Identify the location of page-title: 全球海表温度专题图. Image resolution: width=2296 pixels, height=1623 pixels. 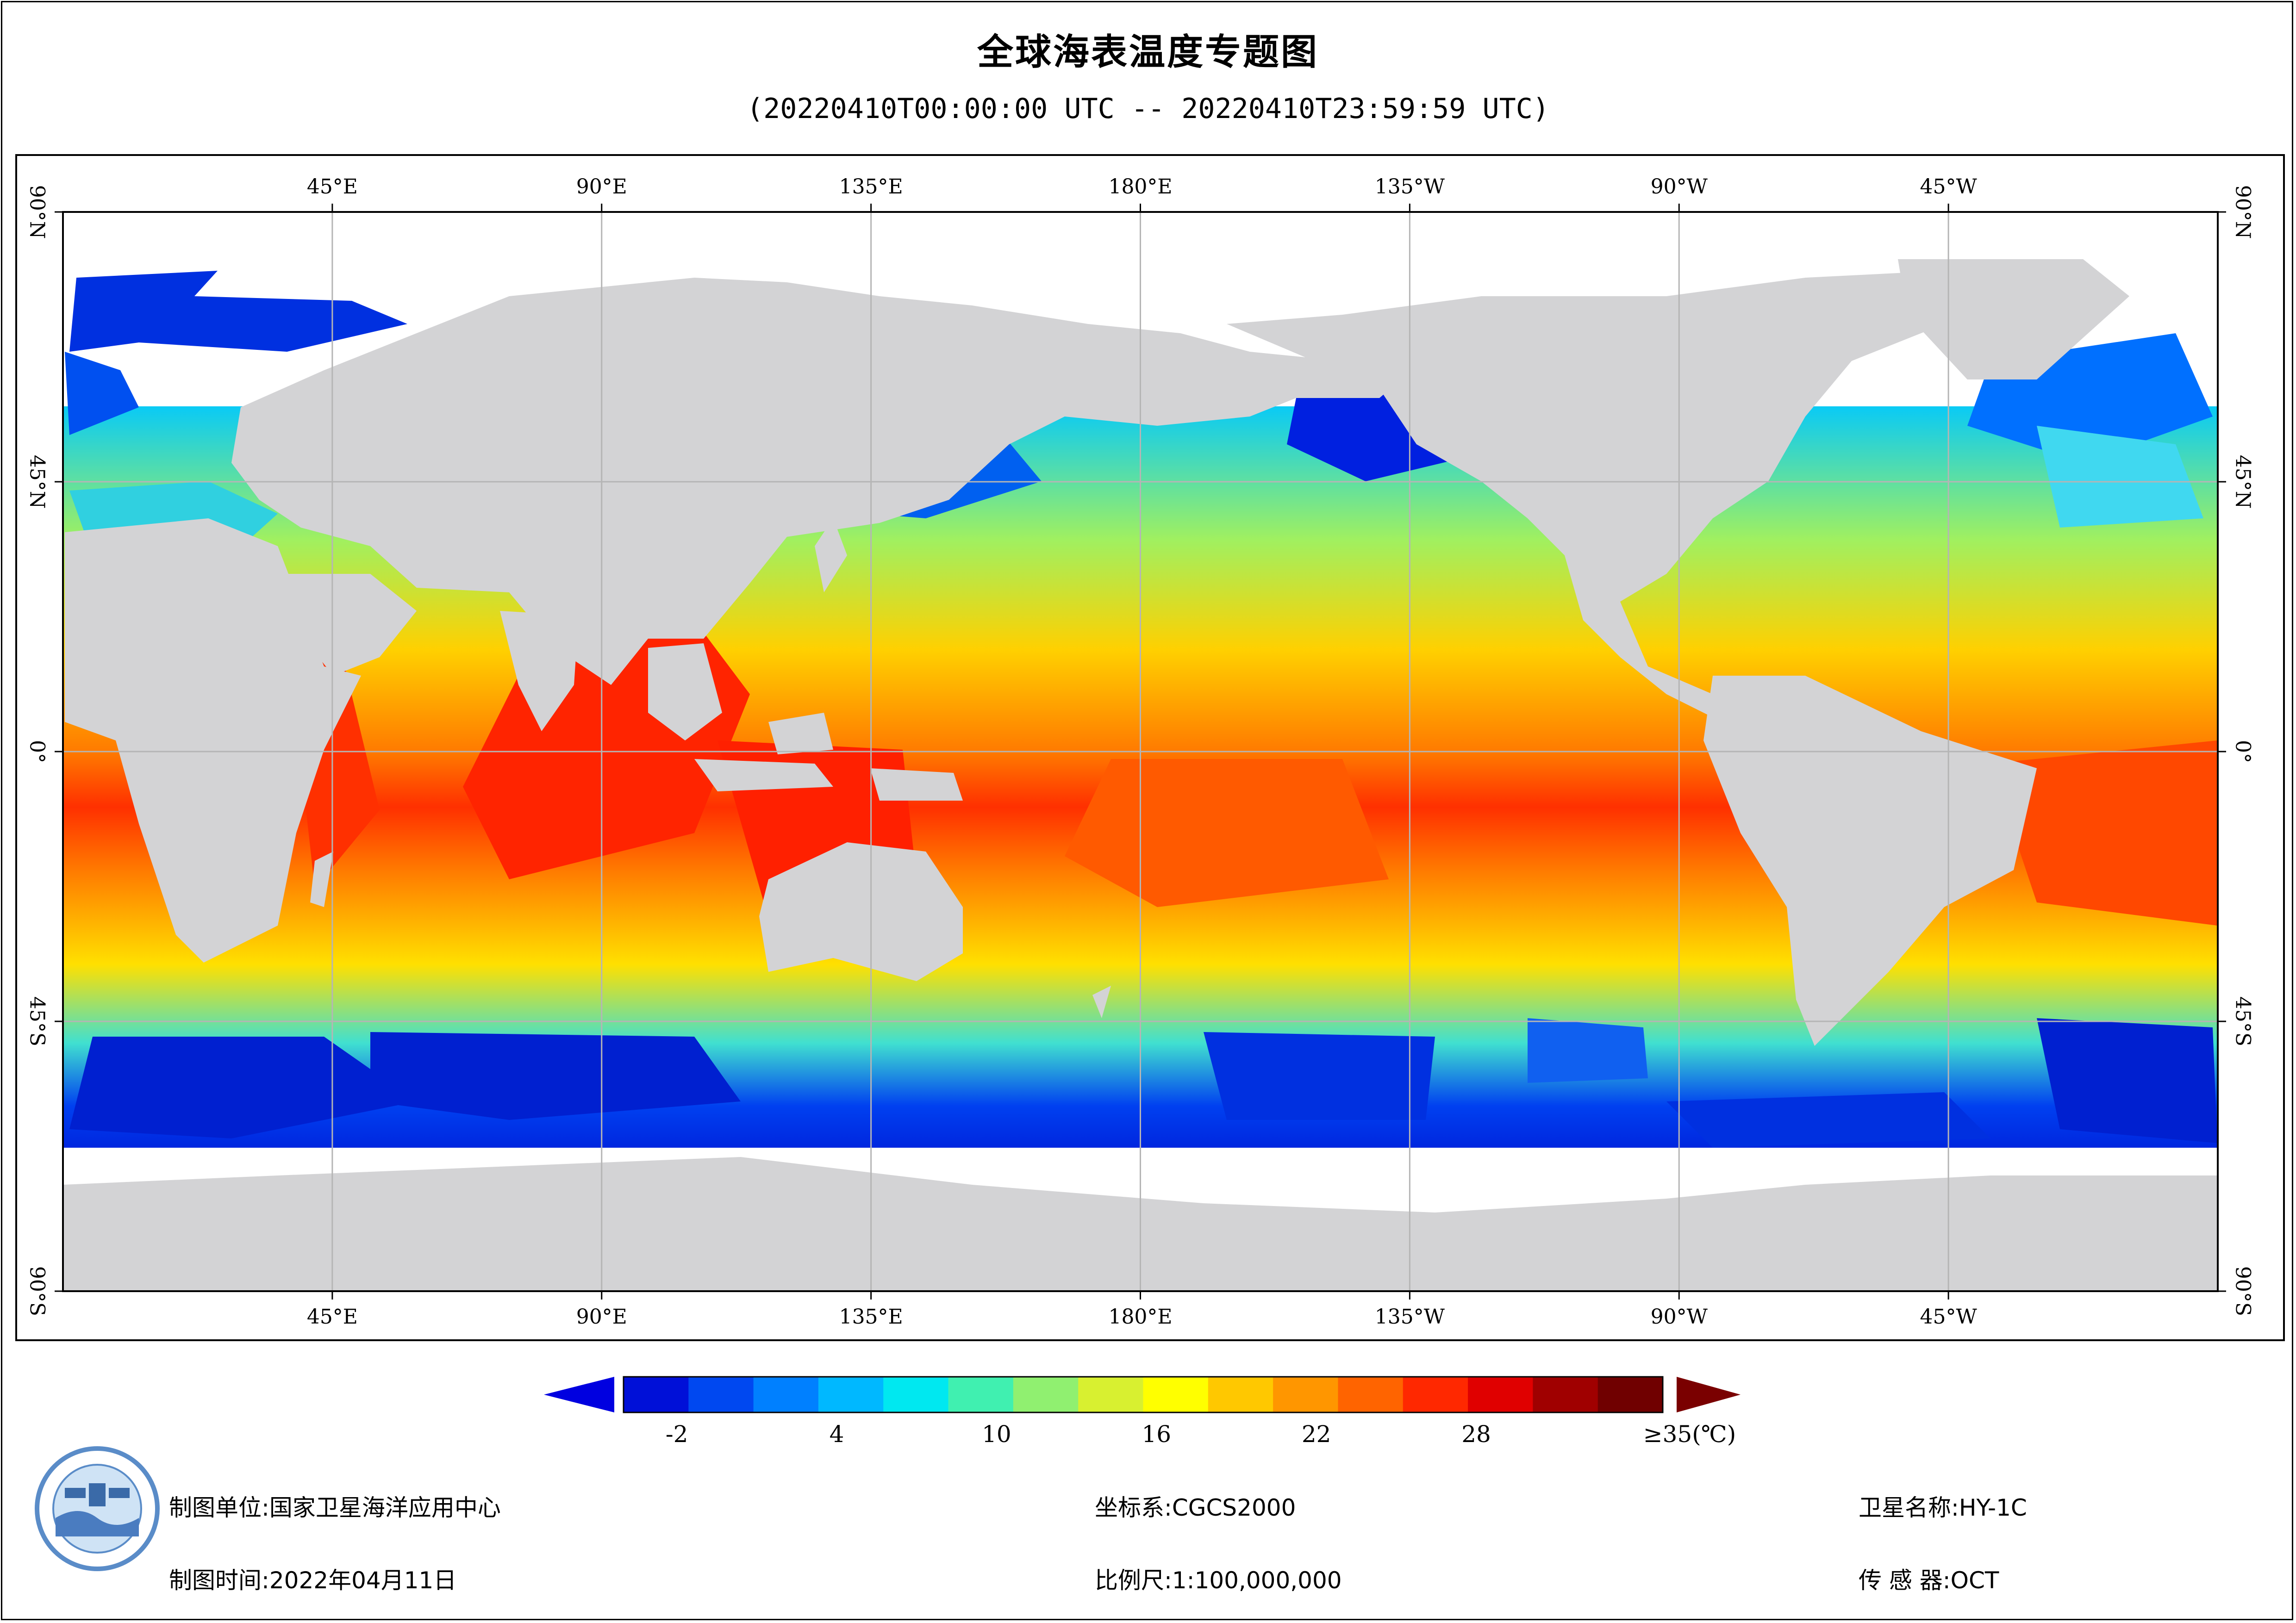
(1148, 52).